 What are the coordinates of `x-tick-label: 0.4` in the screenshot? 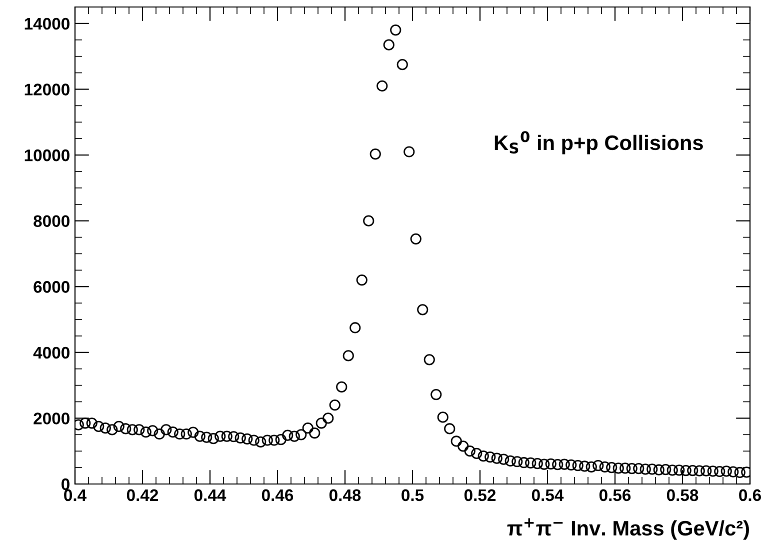 It's located at (75, 495).